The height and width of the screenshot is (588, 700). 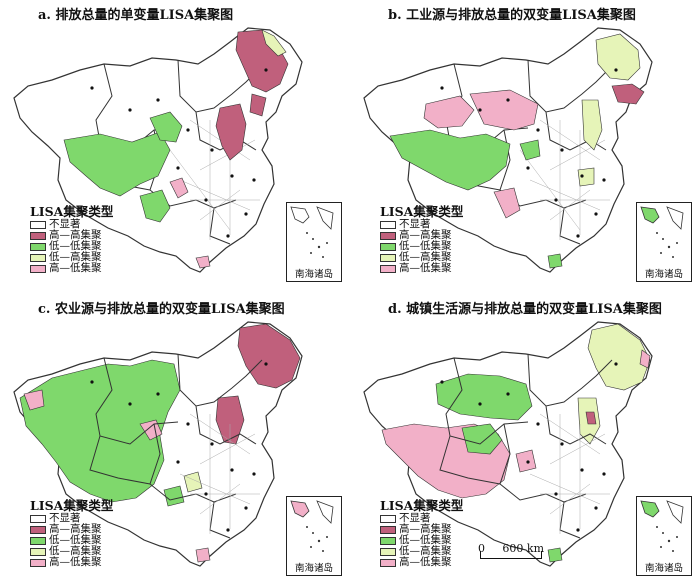 I want to click on panel-title: d. 城镇生活源与排放总量的双变量LISA集聚图, so click(x=525, y=309).